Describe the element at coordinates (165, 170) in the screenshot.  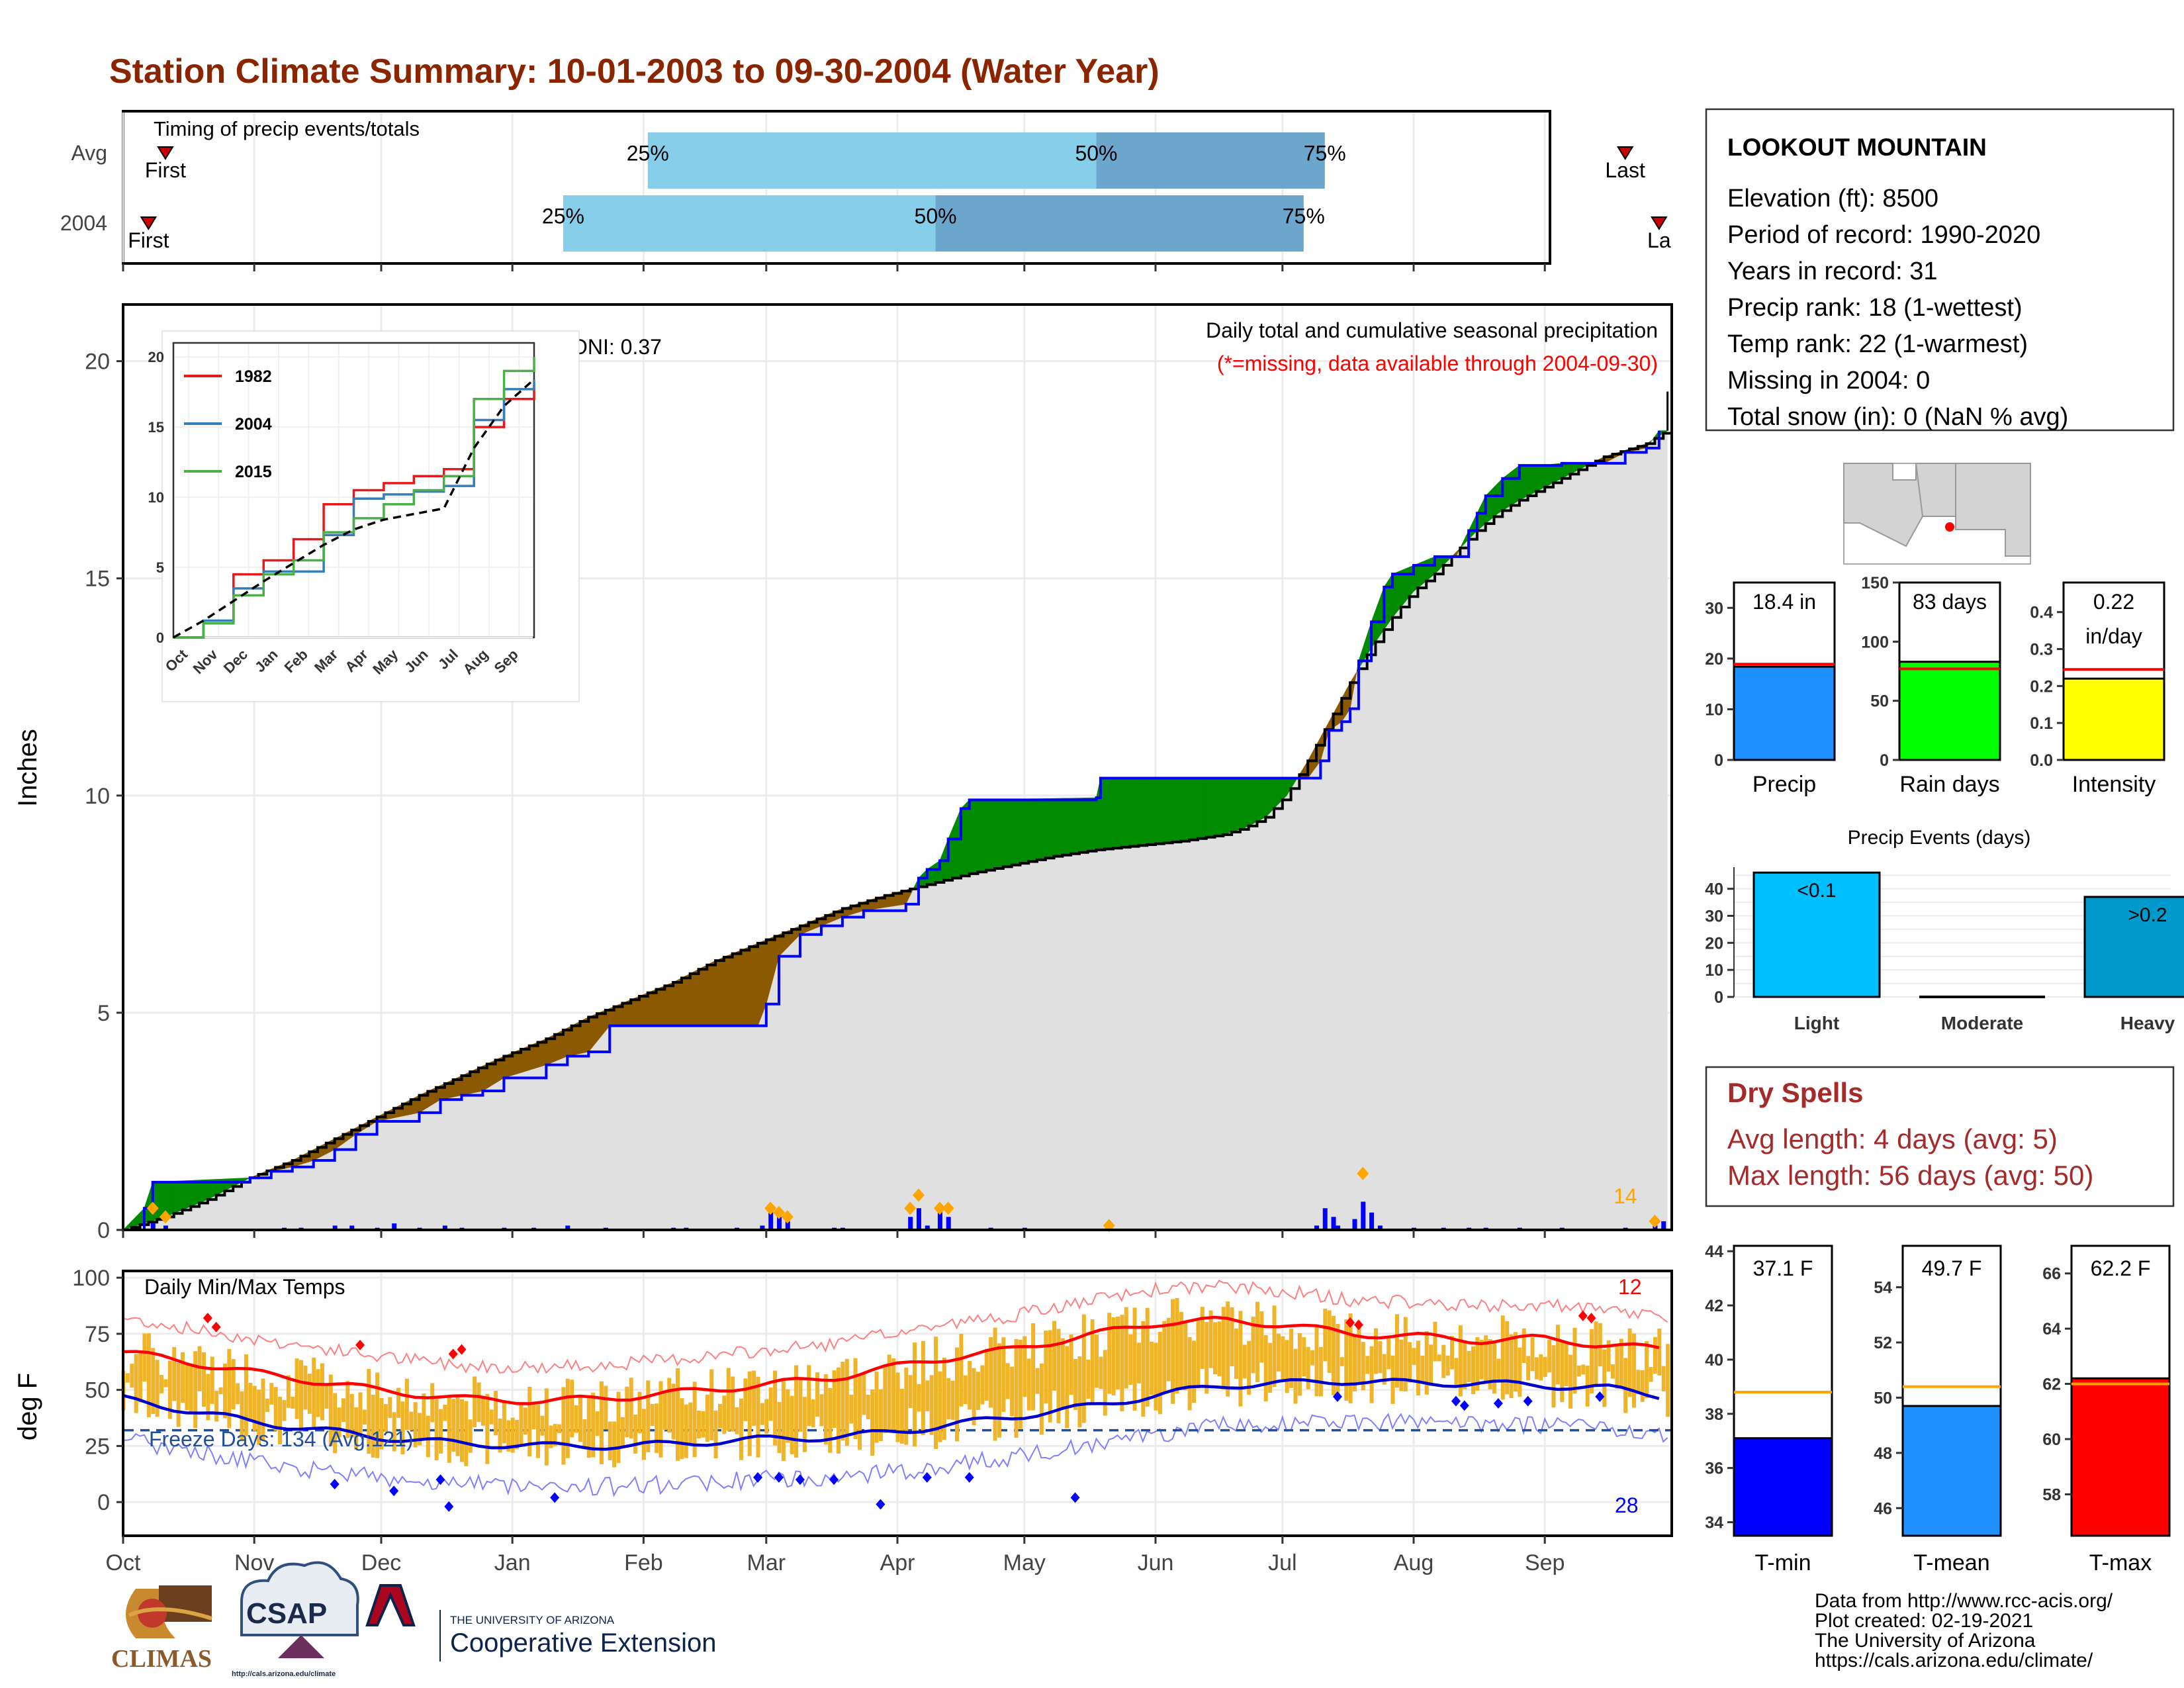
I see `timing-first-label: First` at that location.